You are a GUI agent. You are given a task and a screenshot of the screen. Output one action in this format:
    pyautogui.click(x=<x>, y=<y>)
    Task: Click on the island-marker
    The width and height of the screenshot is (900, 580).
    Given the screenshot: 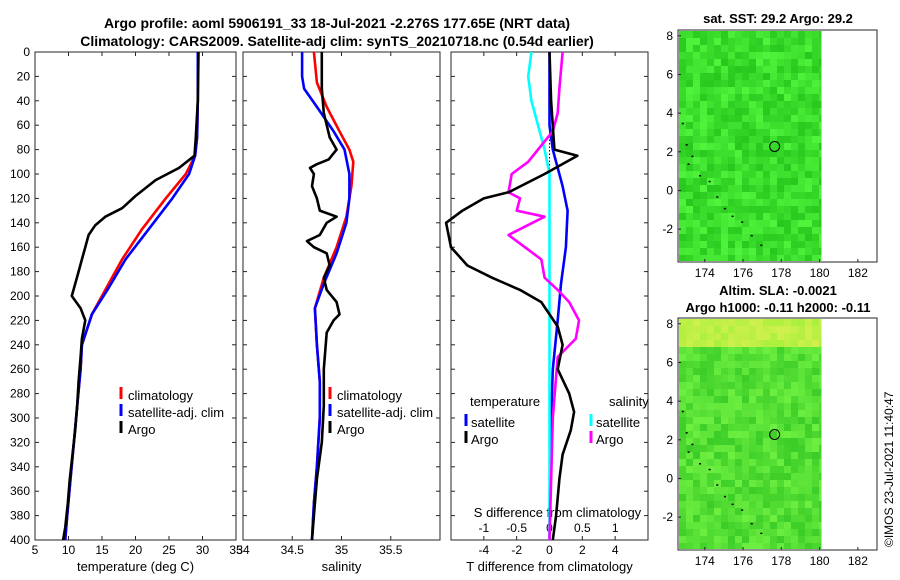 What is the action you would take?
    pyautogui.click(x=724, y=496)
    